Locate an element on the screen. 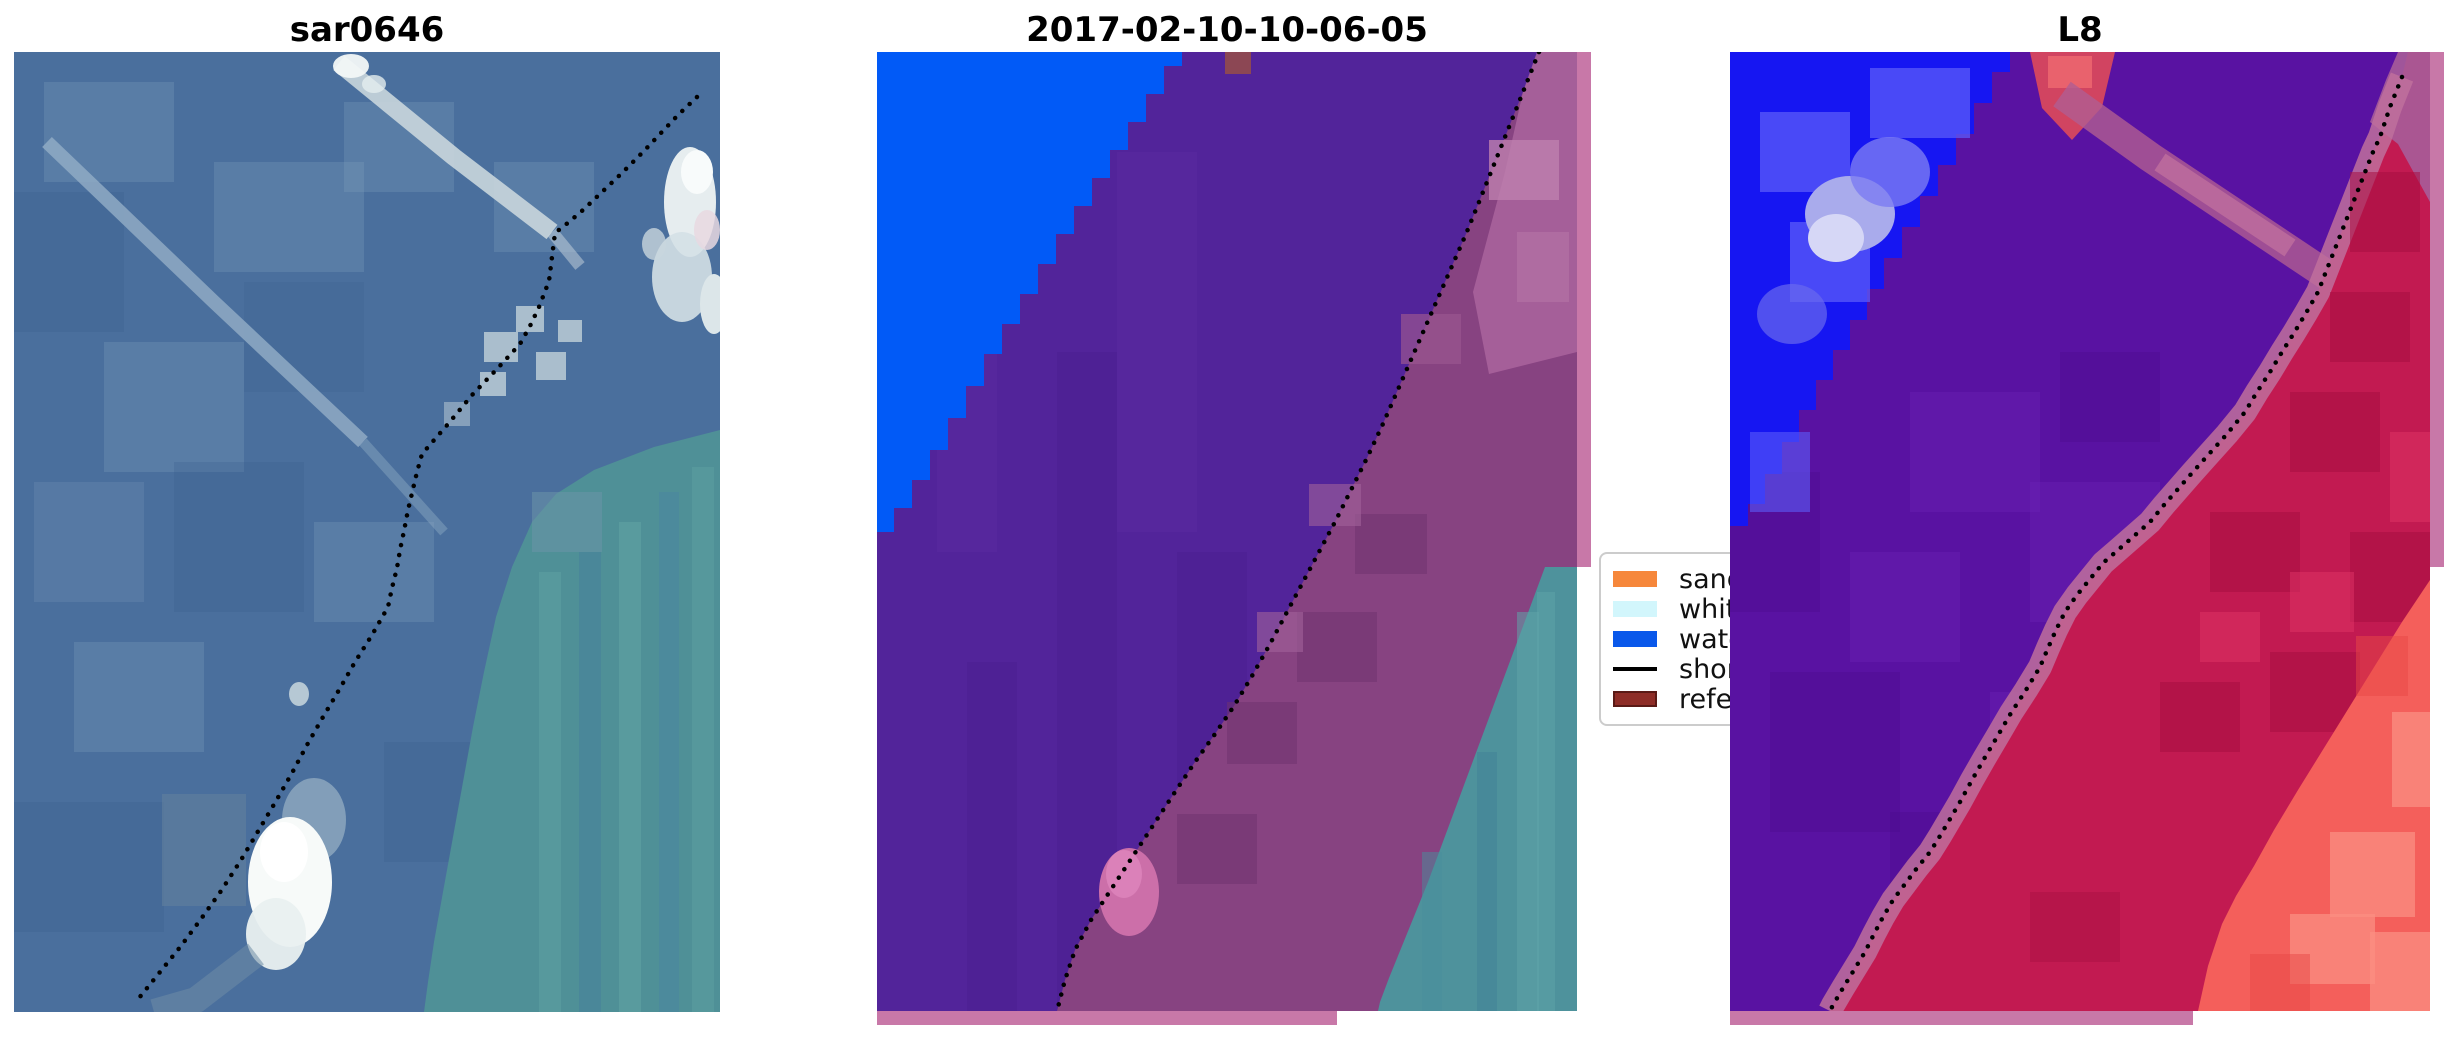  legend-line-shoreline is located at coordinates (1635, 669).